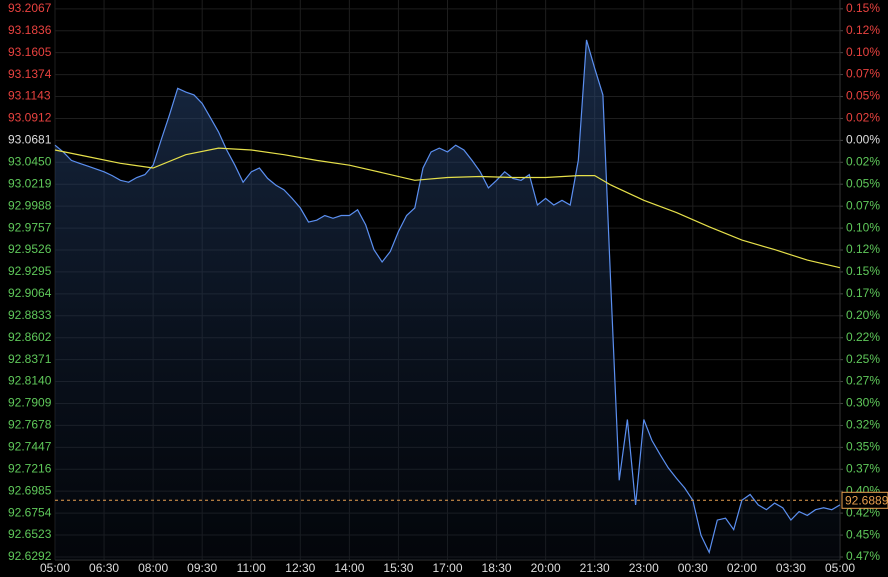 The width and height of the screenshot is (888, 577). Describe the element at coordinates (863, 425) in the screenshot. I see `y2-tick-label: 0.32%` at that location.